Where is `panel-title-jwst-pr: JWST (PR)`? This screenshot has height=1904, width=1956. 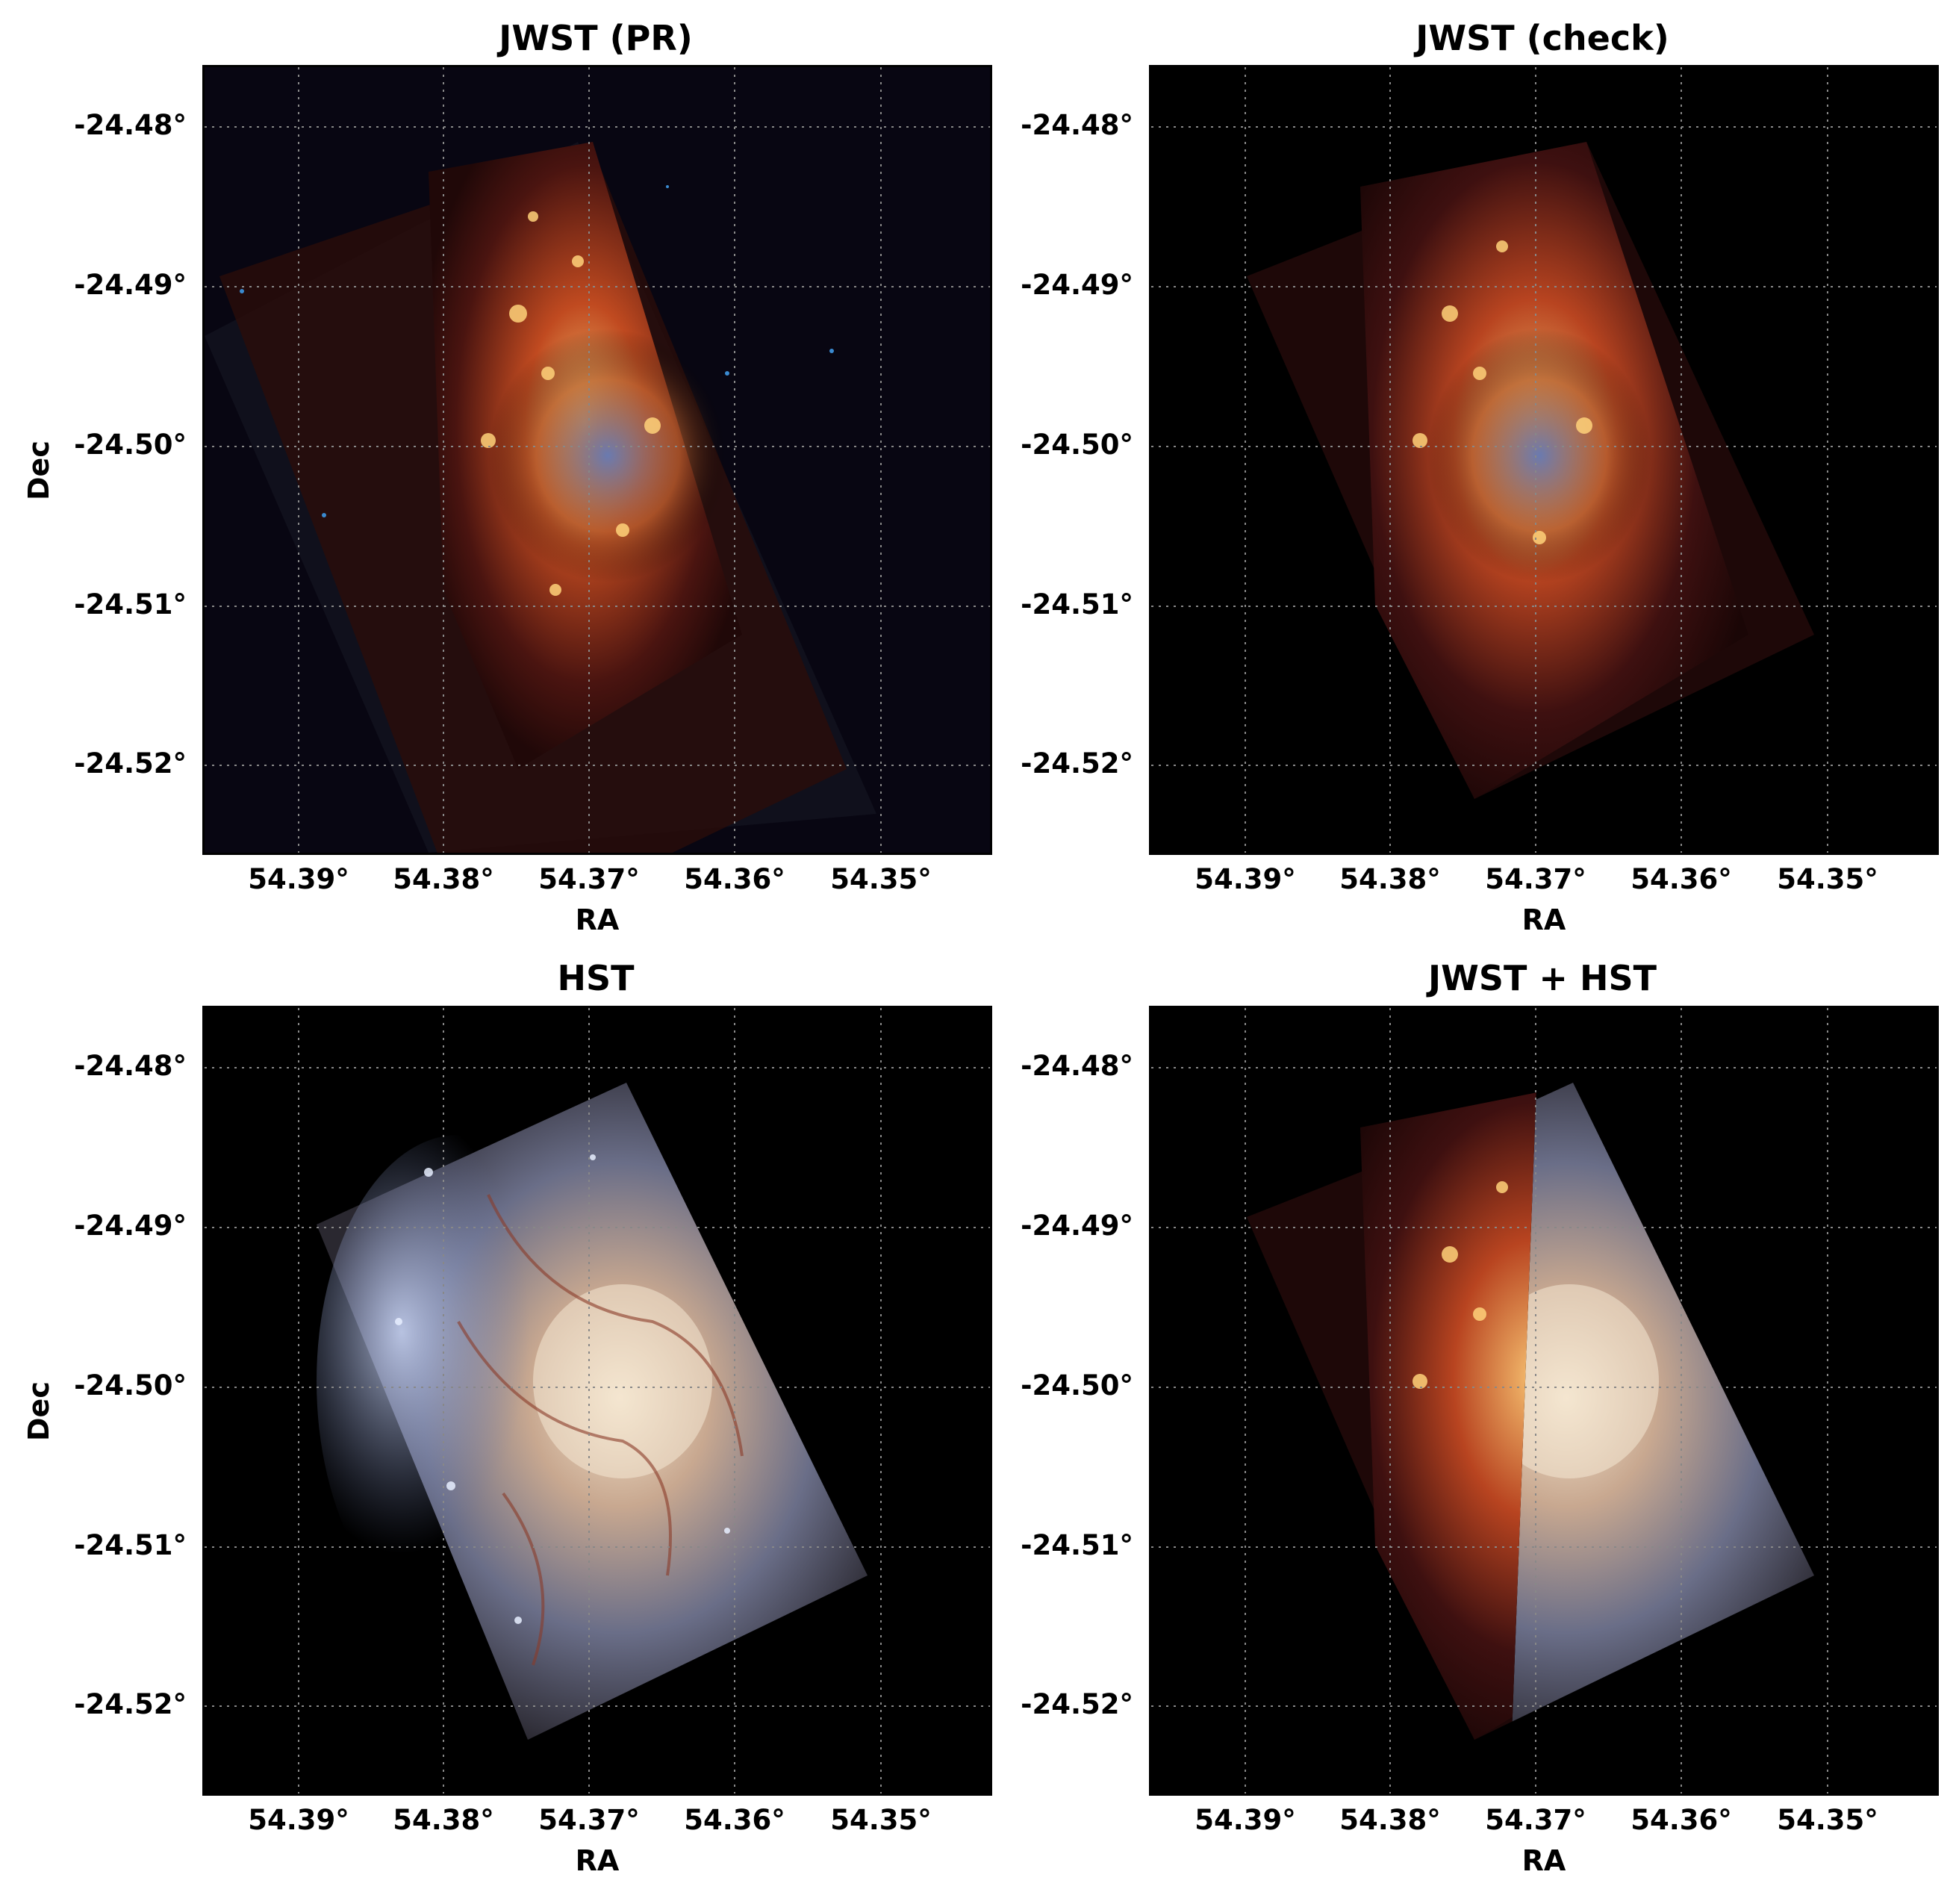 panel-title-jwst-pr: JWST (PR) is located at coordinates (596, 38).